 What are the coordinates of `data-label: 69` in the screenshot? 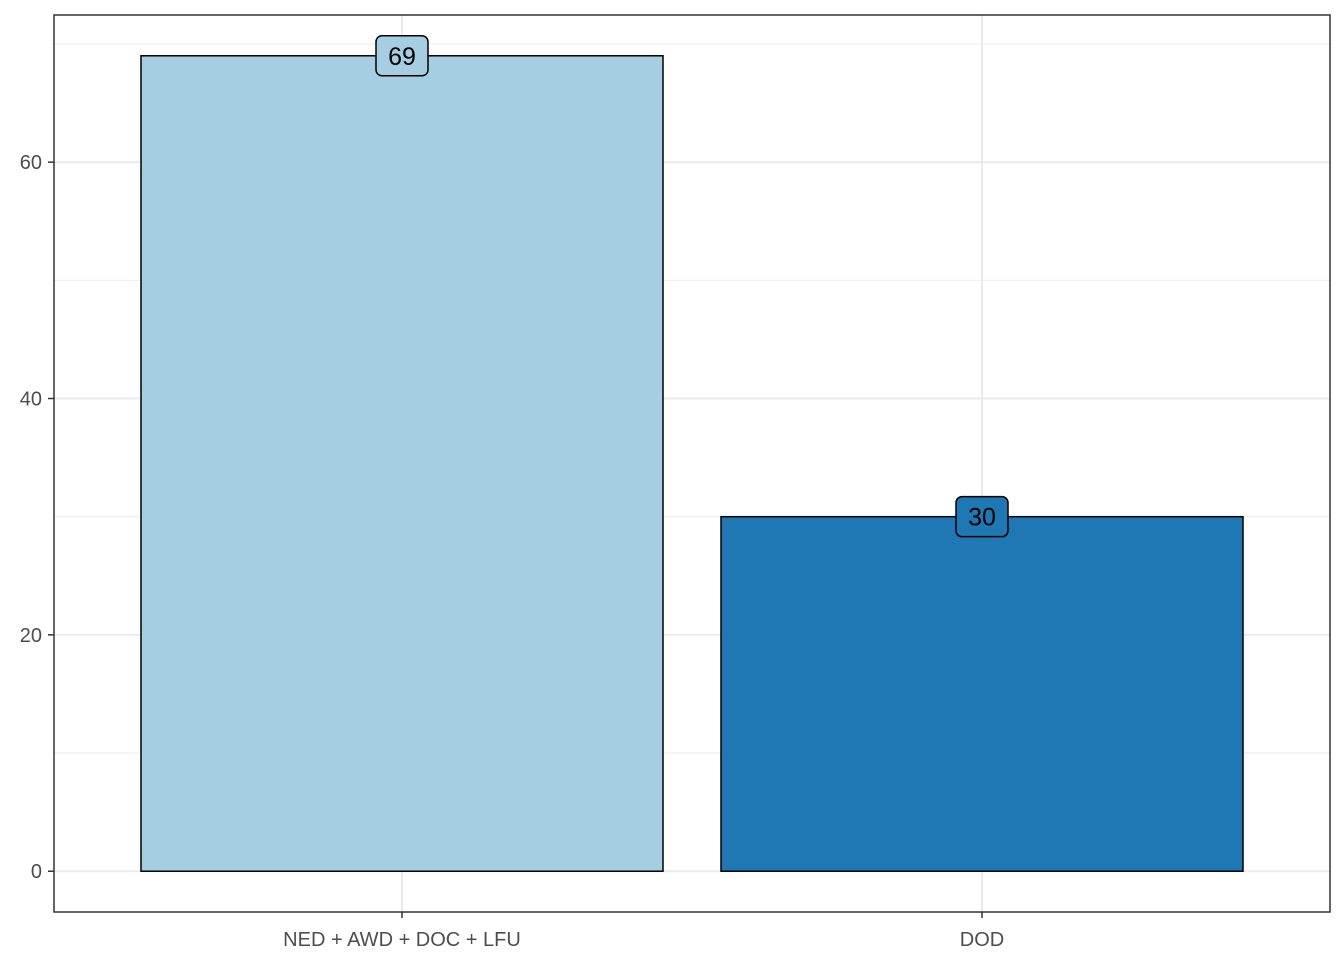 It's located at (402, 57).